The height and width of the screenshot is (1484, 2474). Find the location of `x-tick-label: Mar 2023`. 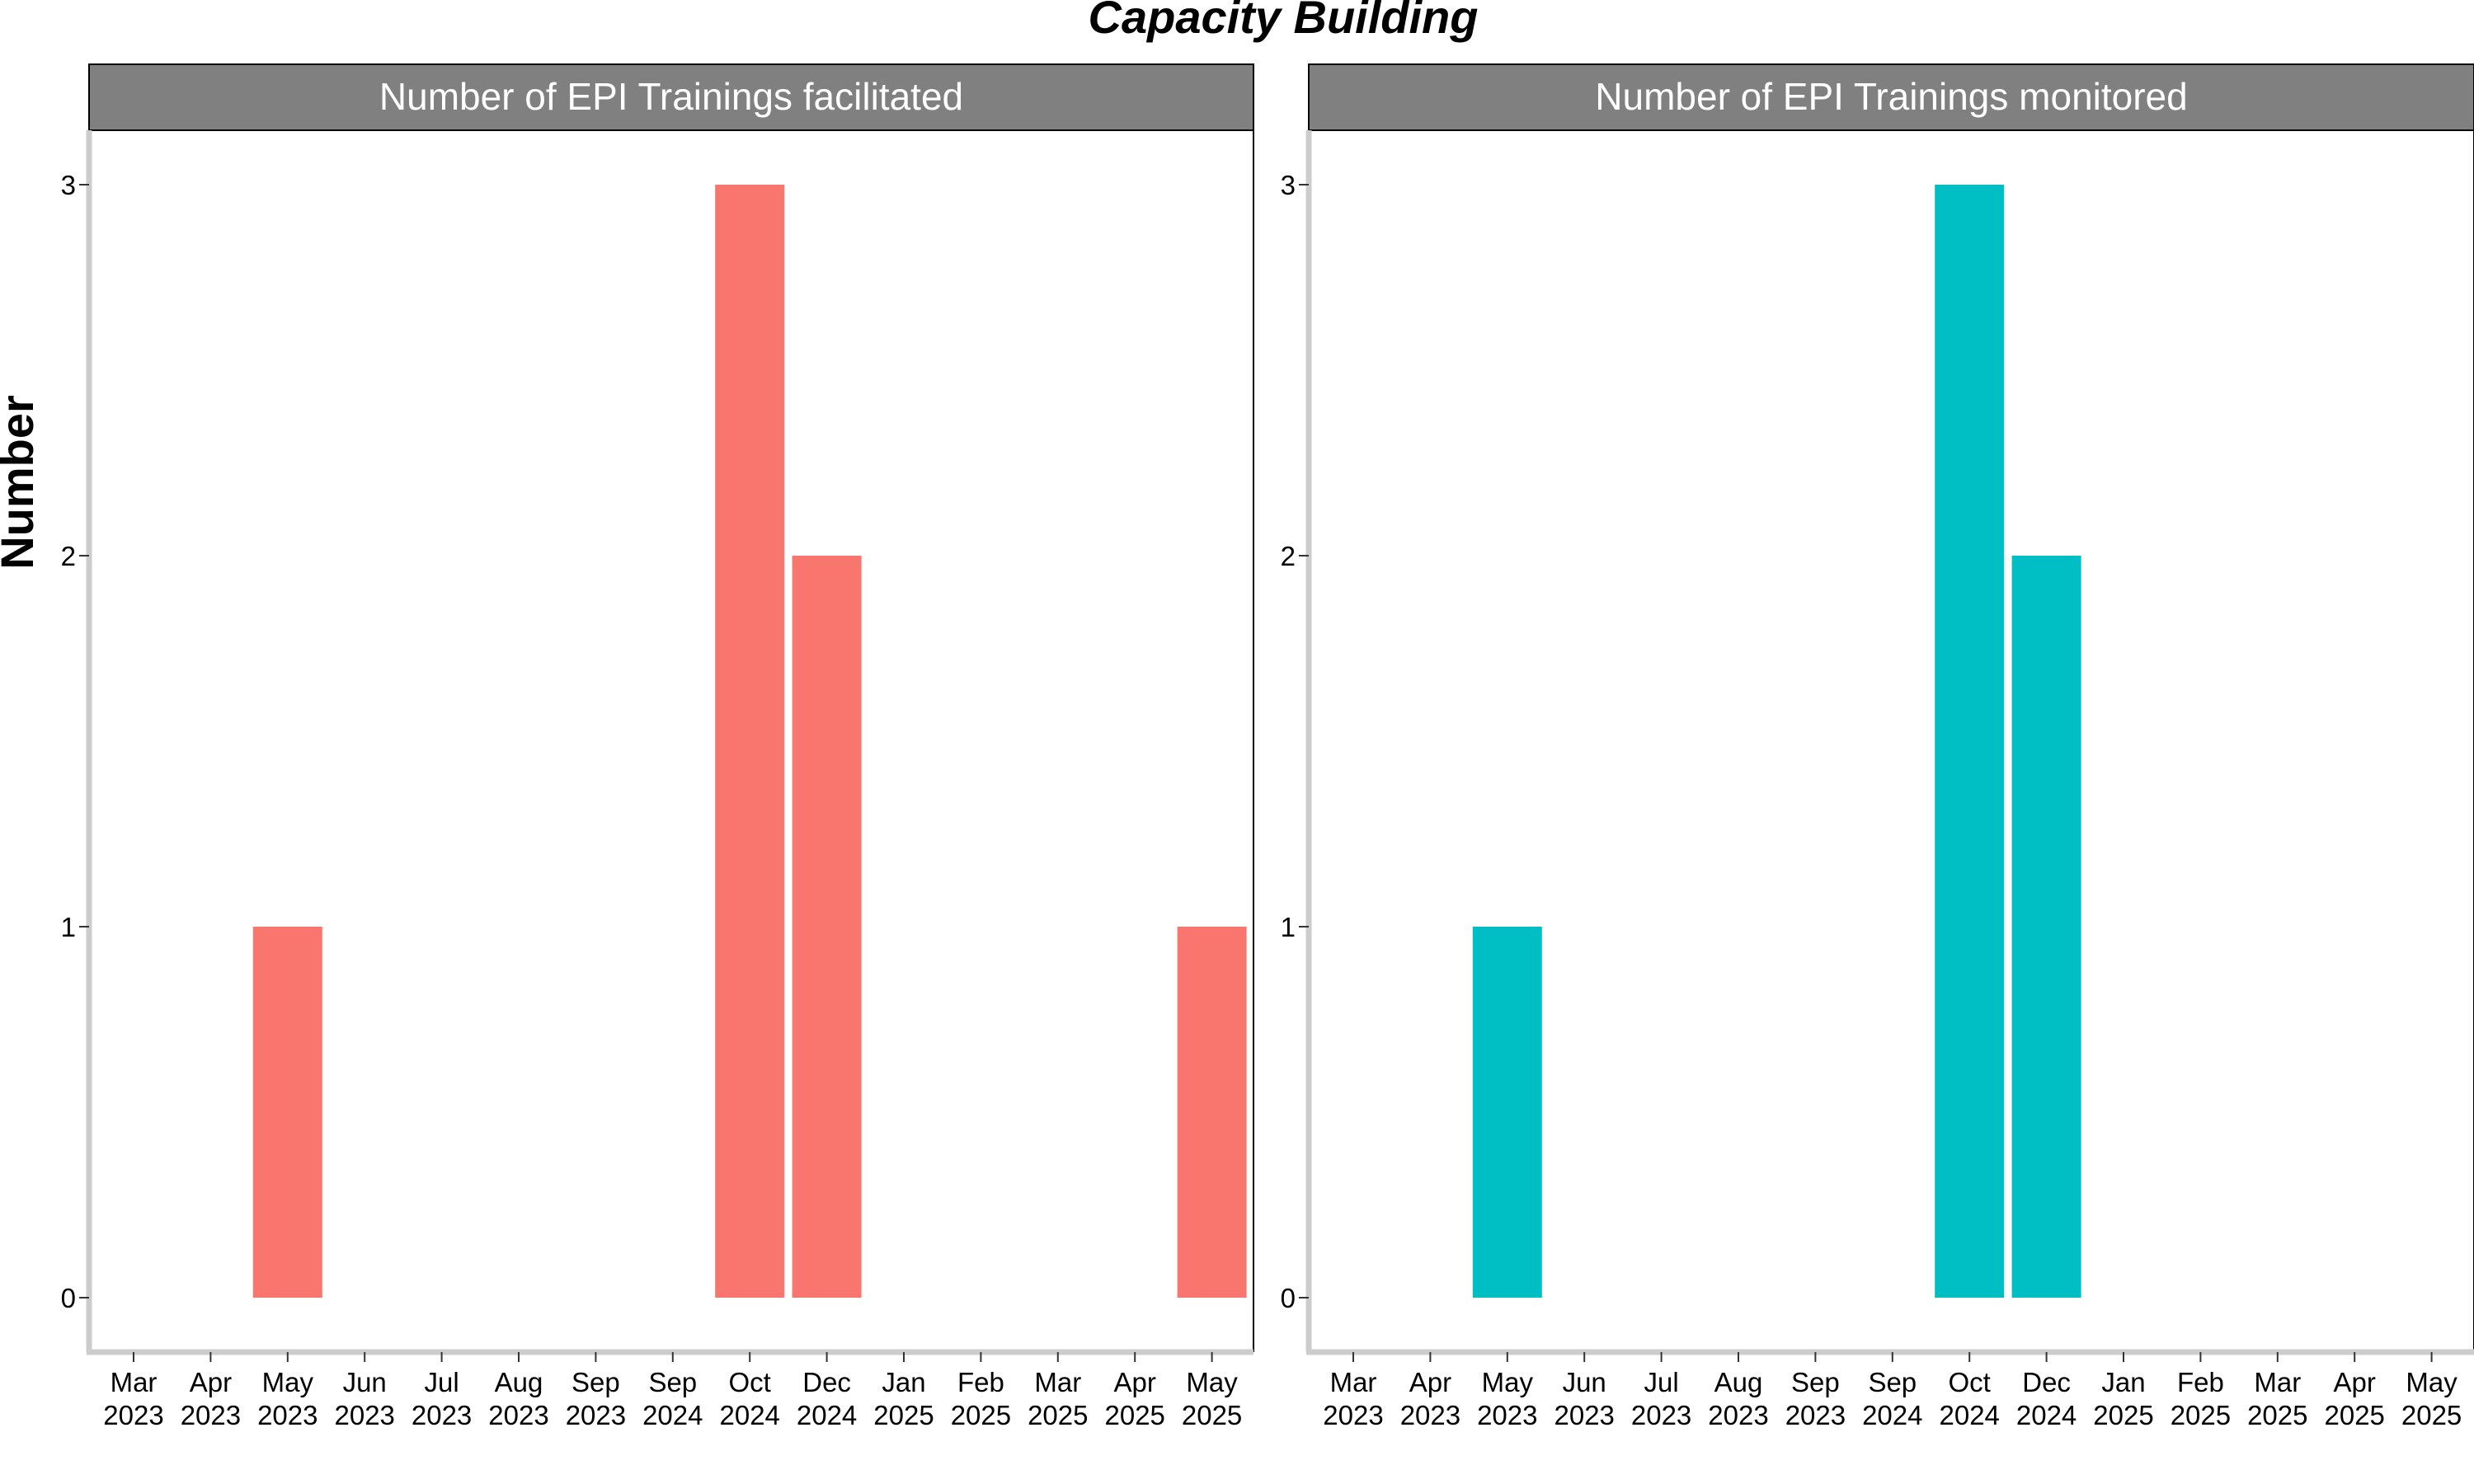

x-tick-label: Mar 2023 is located at coordinates (1353, 1398).